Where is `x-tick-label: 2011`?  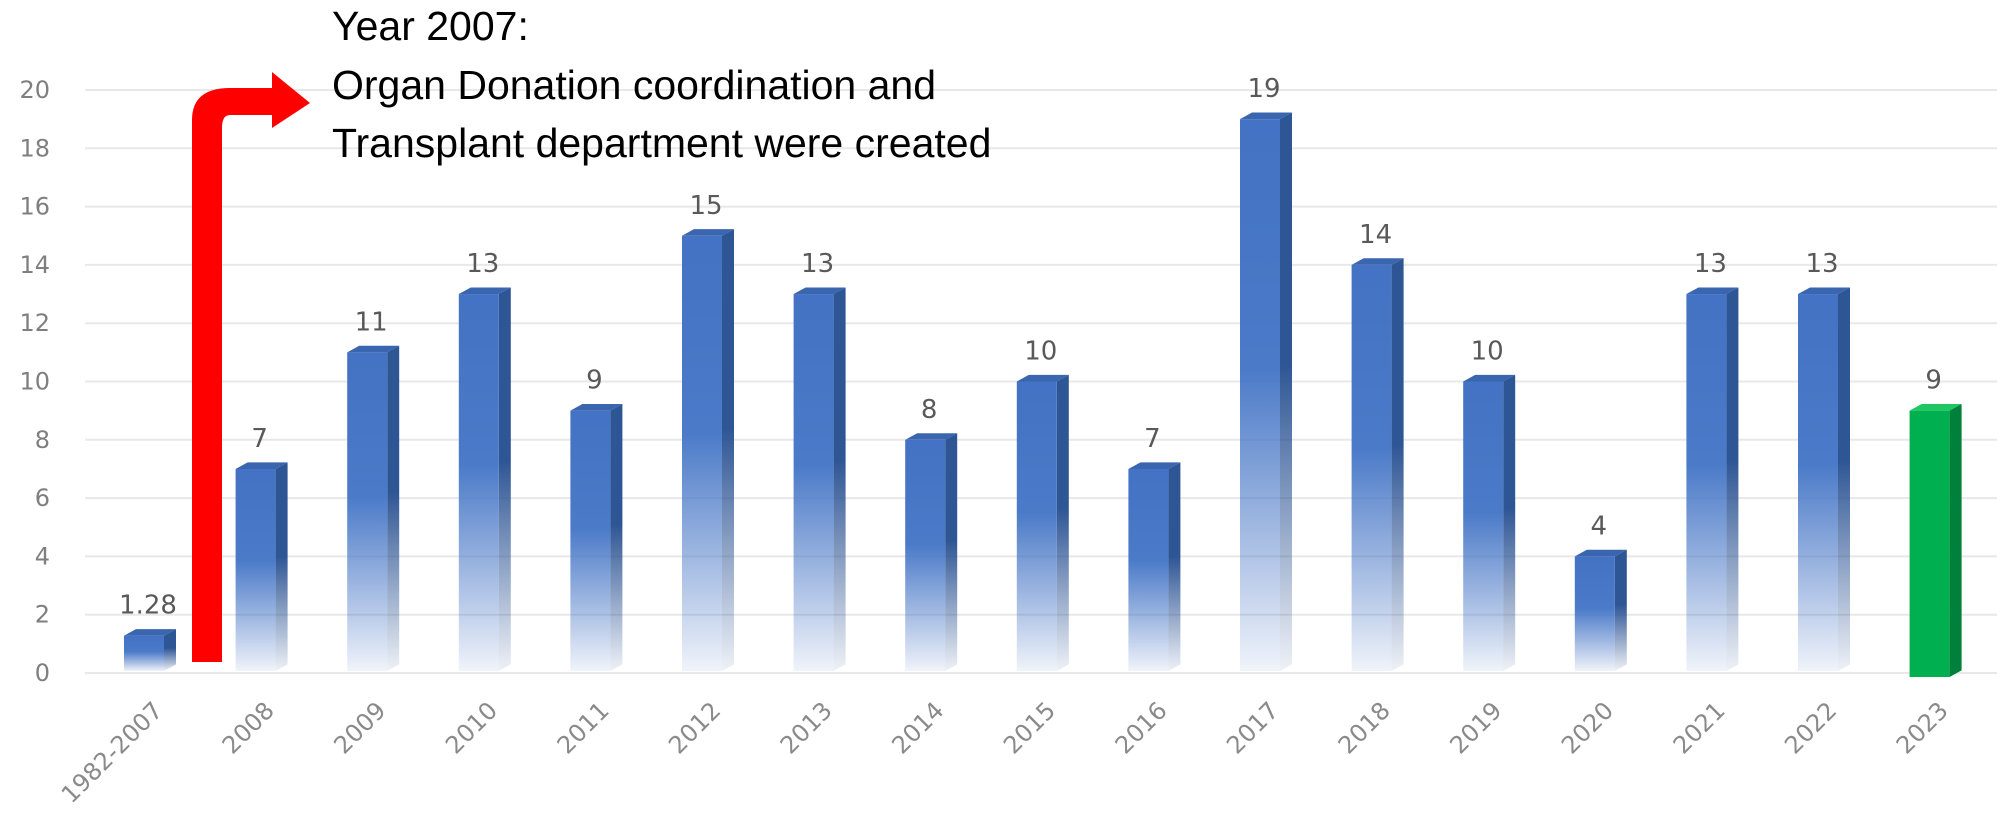
x-tick-label: 2011 is located at coordinates (583, 727).